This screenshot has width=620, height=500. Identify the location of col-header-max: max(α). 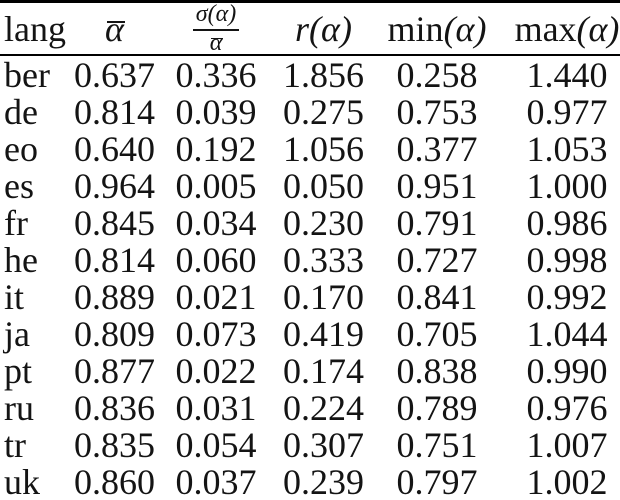
(558, 29).